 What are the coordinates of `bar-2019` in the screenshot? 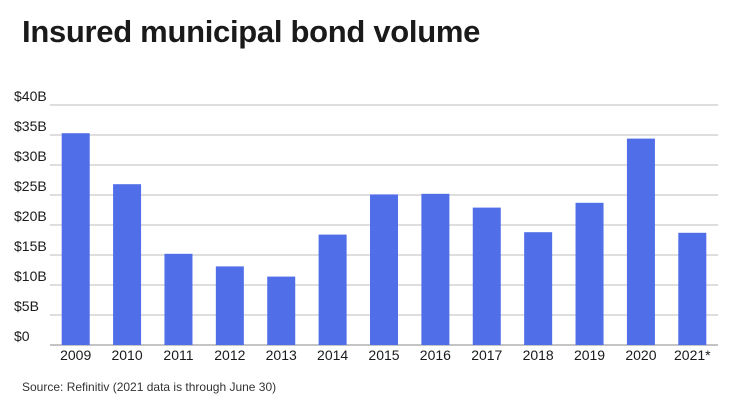 It's located at (589, 273).